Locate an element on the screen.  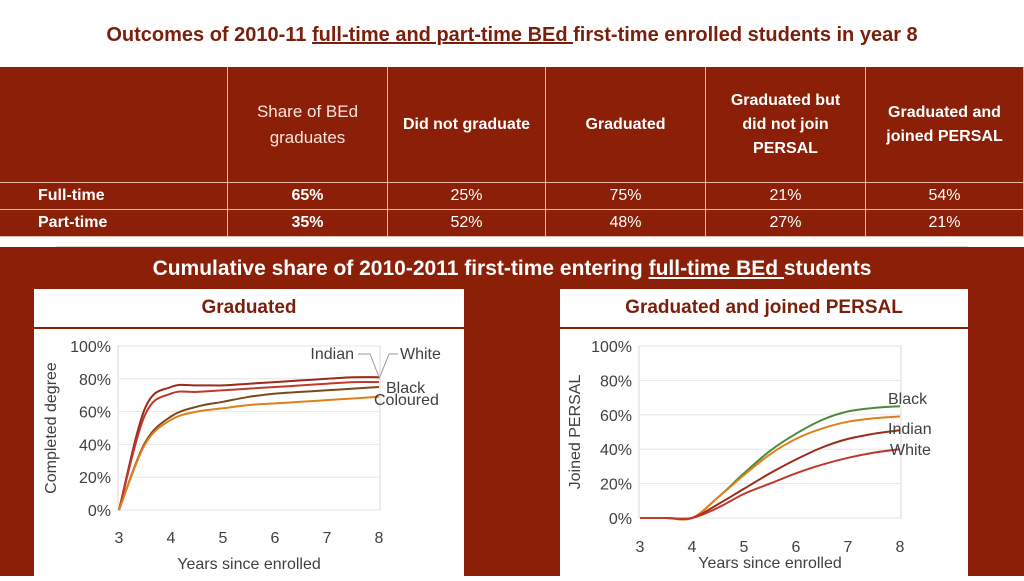
page-title-suffix: first-time enrolled students in year 8 is located at coordinates (745, 35).